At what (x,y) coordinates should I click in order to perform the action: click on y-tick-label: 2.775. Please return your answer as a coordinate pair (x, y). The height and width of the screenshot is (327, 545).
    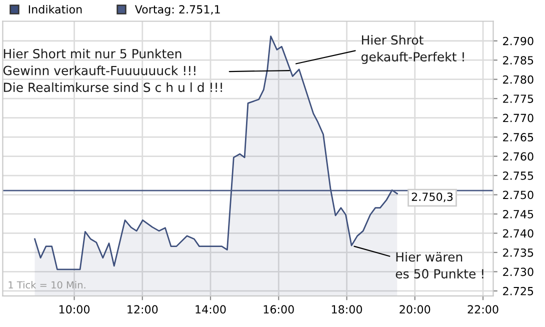
    Looking at the image, I should click on (518, 98).